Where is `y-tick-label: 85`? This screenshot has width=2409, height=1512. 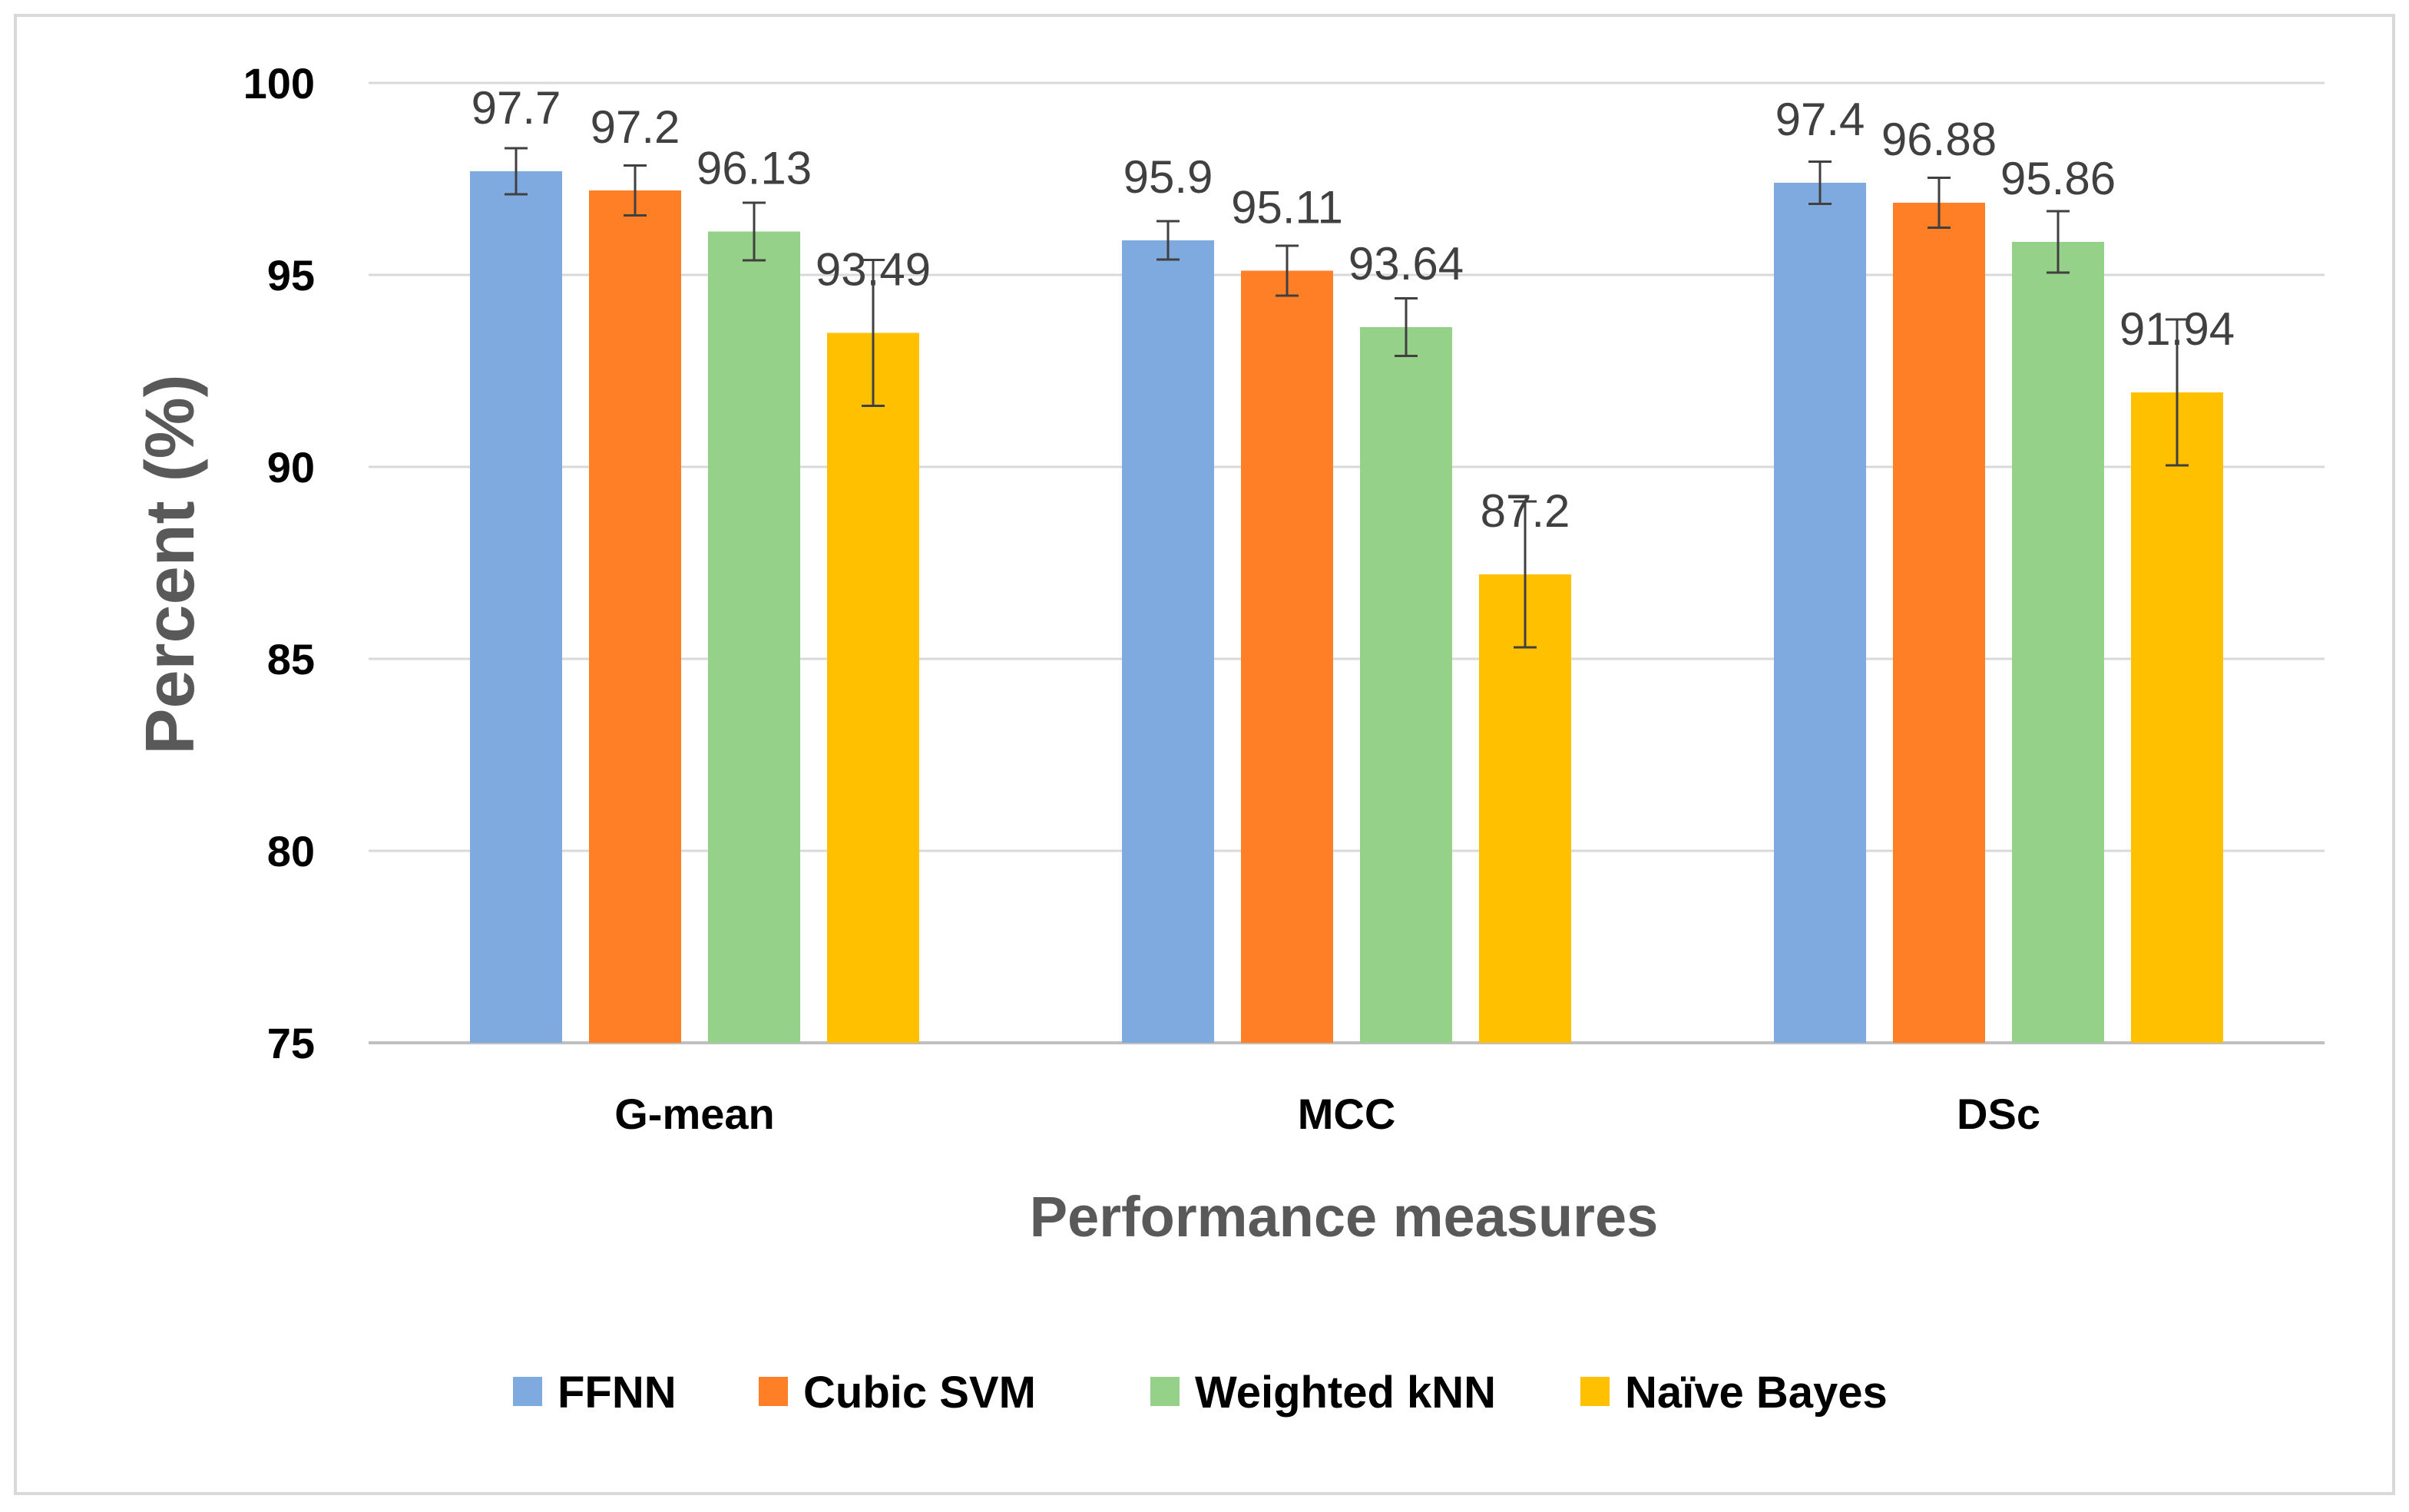
y-tick-label: 85 is located at coordinates (291, 659).